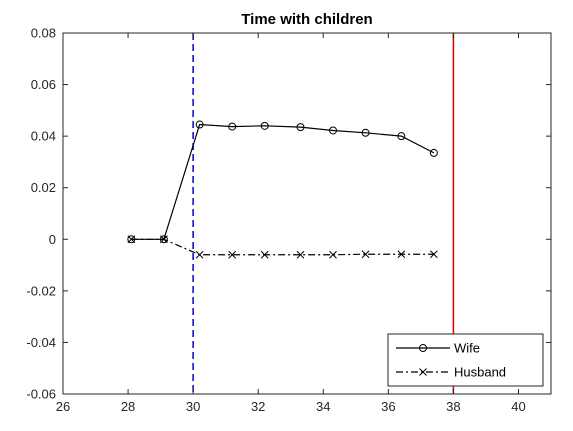 This screenshot has height=431, width=573. I want to click on y-tick-label: 0.02, so click(43, 187).